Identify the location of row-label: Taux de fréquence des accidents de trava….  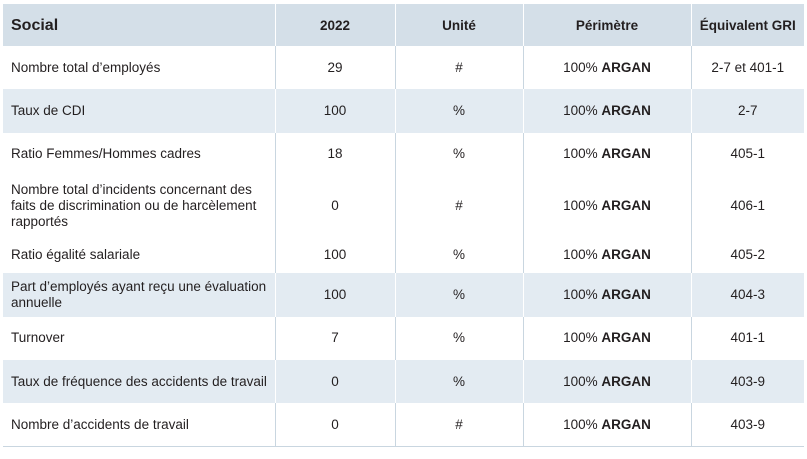
(139, 381).